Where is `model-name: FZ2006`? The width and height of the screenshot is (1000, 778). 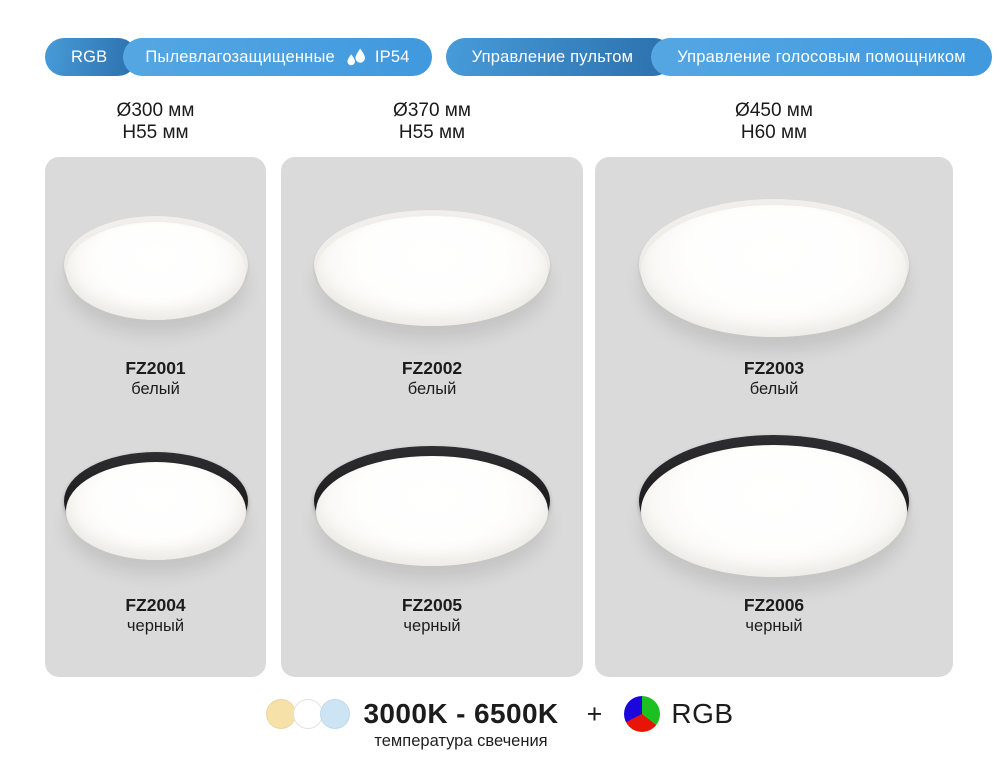
model-name: FZ2006 is located at coordinates (774, 605).